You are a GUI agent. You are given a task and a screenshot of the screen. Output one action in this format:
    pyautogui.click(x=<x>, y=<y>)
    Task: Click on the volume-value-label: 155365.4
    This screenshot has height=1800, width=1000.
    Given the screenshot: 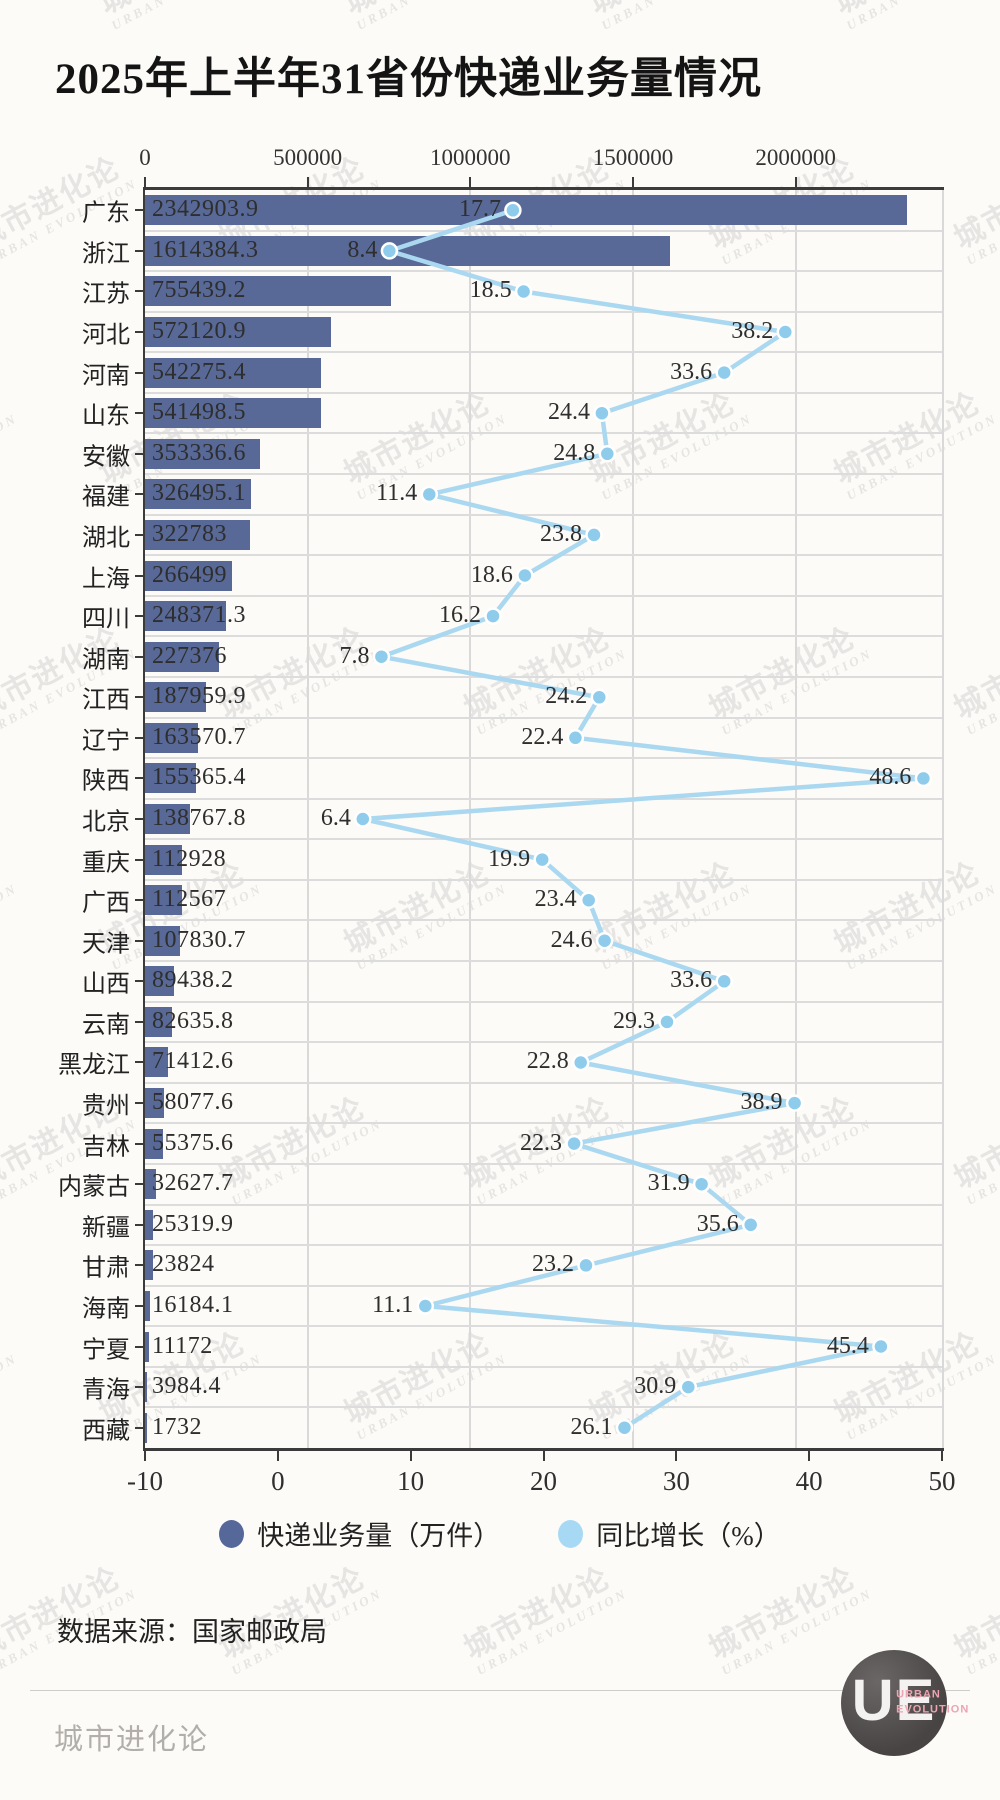 What is the action you would take?
    pyautogui.click(x=199, y=777)
    